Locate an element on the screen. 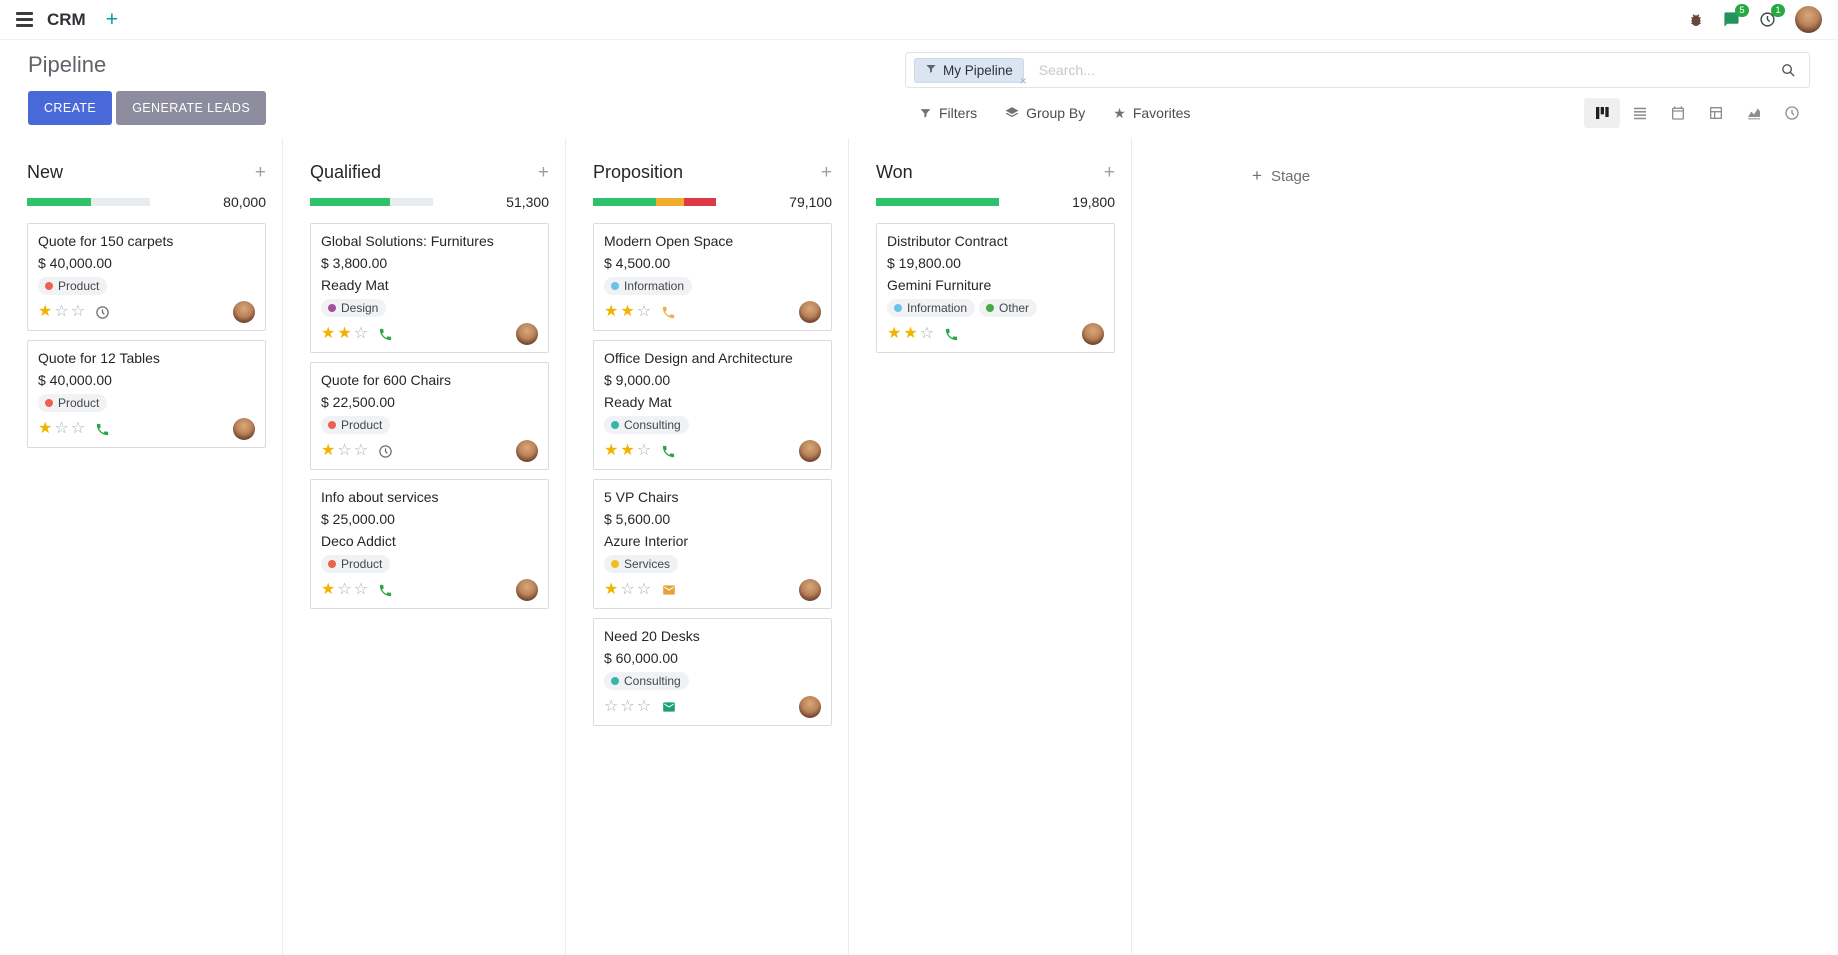  card-partner: Gemini Furniture is located at coordinates (939, 285).